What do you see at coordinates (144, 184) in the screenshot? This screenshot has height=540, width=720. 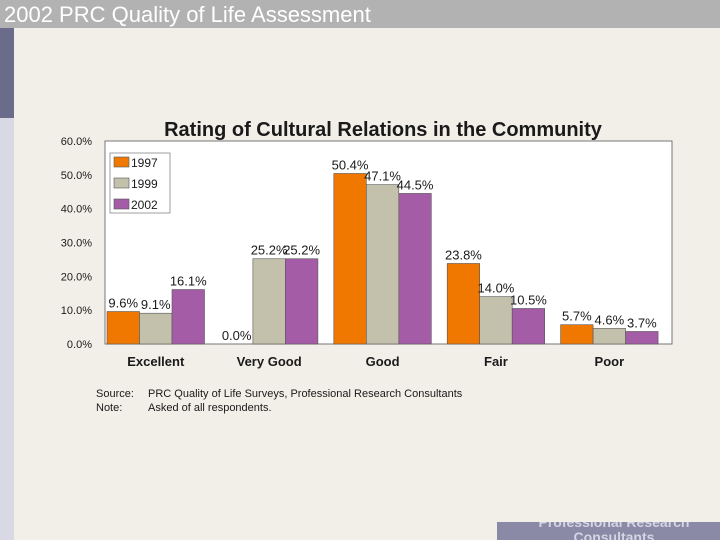 I see `legend-label: 1999` at bounding box center [144, 184].